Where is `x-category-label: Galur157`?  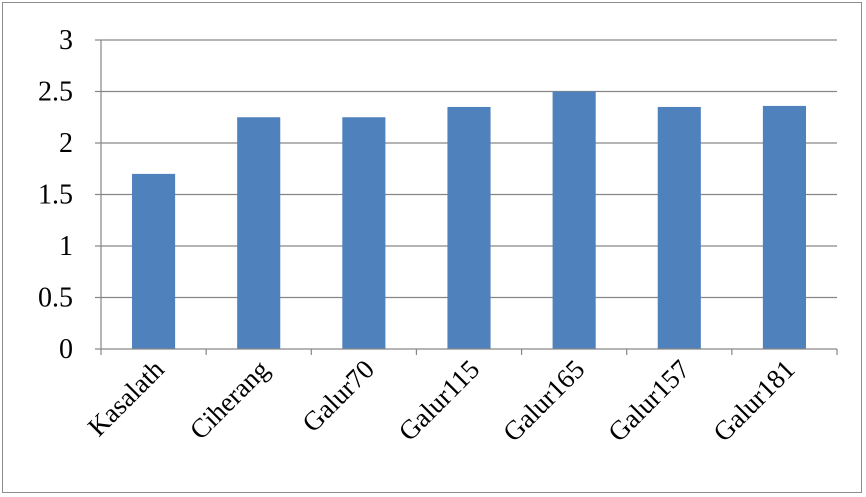
x-category-label: Galur157 is located at coordinates (648, 400).